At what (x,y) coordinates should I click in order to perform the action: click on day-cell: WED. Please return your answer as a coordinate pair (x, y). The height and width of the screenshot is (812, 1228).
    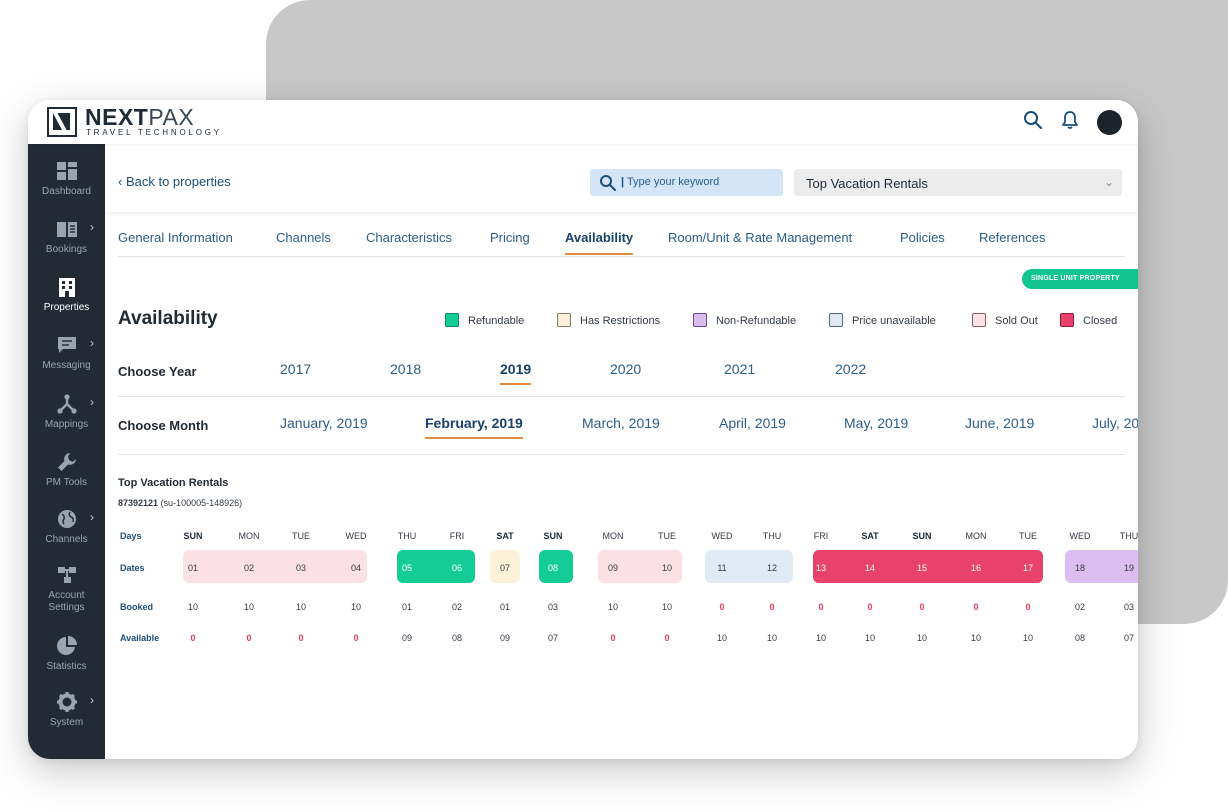
    Looking at the image, I should click on (722, 536).